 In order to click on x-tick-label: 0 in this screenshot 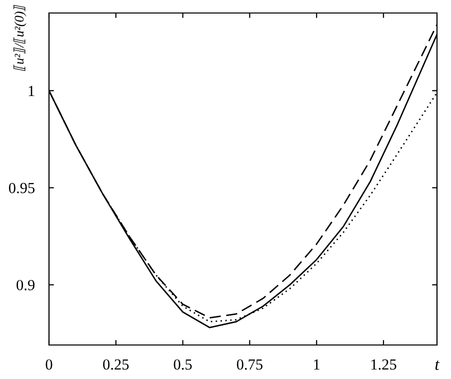, I will do `click(49, 364)`.